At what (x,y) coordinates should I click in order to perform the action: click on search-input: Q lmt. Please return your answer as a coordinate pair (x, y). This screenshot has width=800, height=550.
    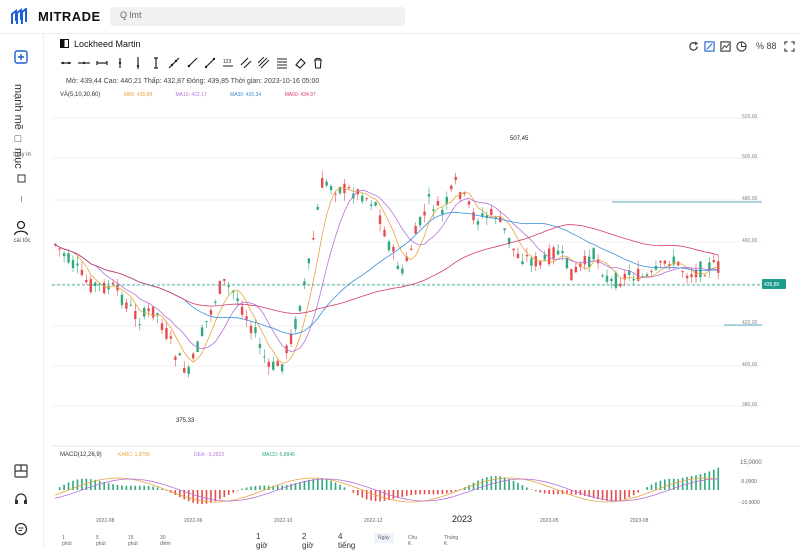
    Looking at the image, I should click on (257, 16).